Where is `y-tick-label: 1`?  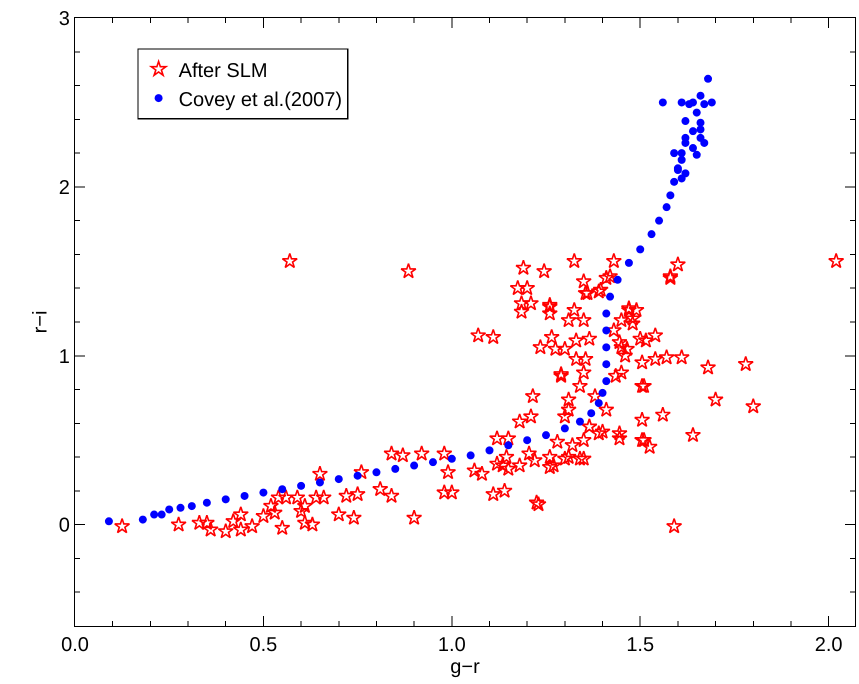
y-tick-label: 1 is located at coordinates (64, 357).